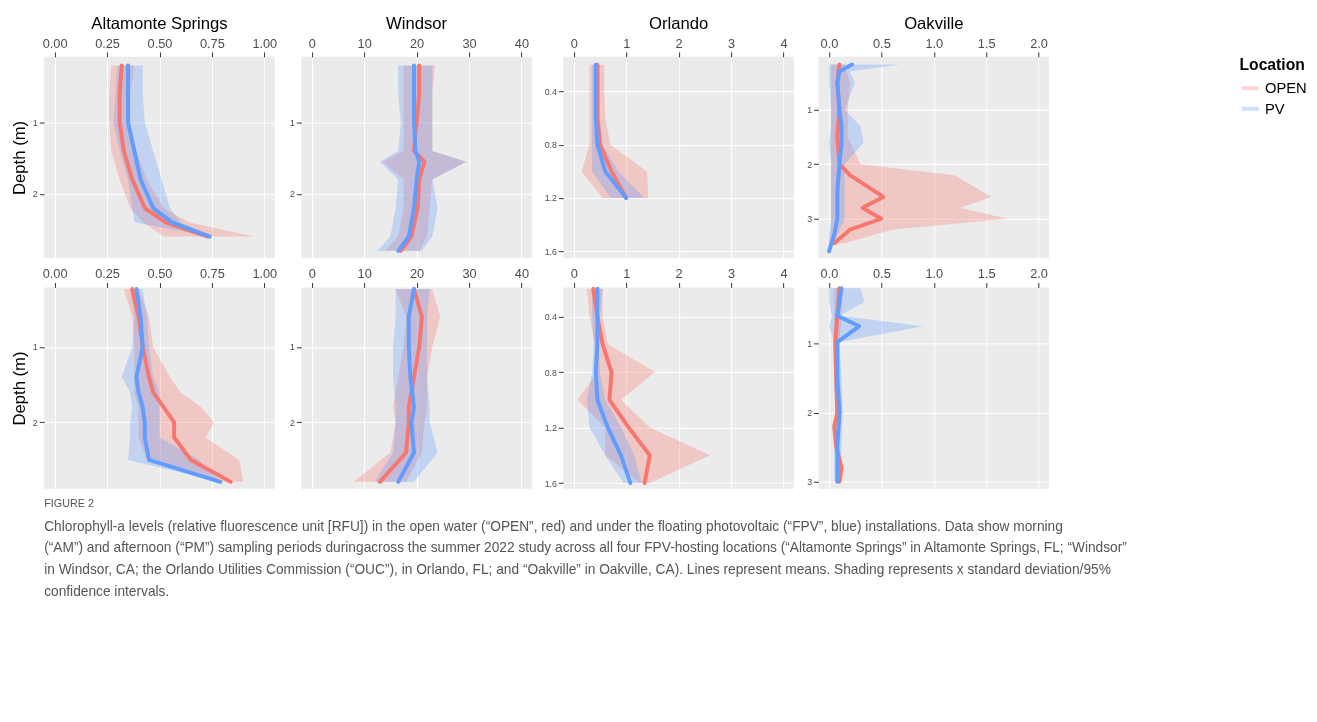  I want to click on chart-title: Oakville, so click(934, 24).